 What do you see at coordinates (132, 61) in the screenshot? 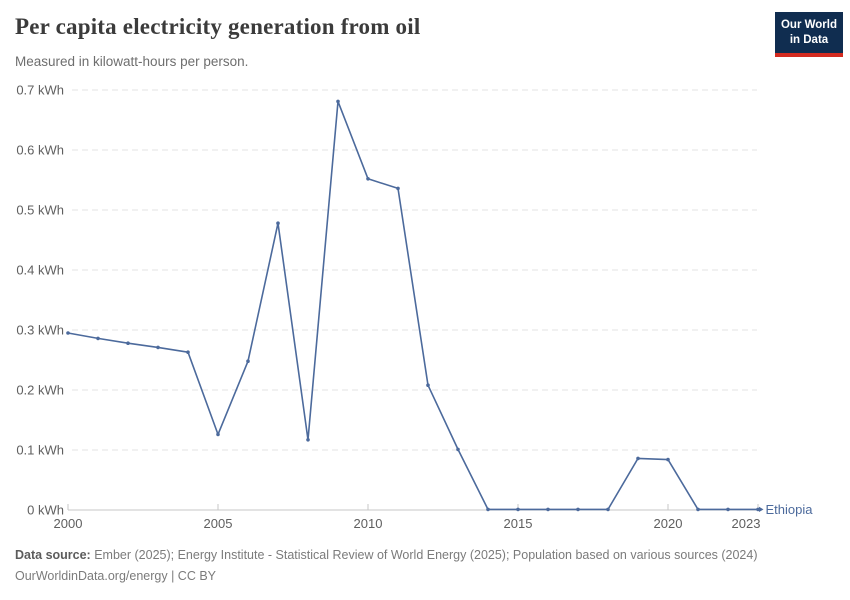
I see `chart-subtitle: Measured in kilowatt-hours per person.` at bounding box center [132, 61].